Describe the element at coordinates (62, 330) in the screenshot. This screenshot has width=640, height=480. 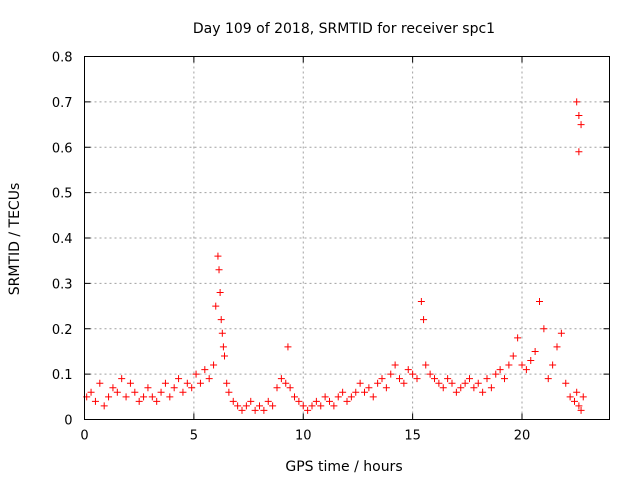
I see `y-tick-label: 0.2` at that location.